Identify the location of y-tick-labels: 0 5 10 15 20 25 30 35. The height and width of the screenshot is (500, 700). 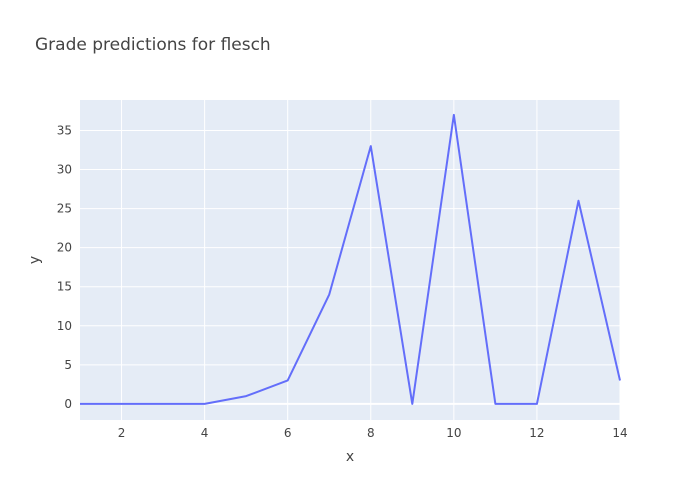
(64, 266).